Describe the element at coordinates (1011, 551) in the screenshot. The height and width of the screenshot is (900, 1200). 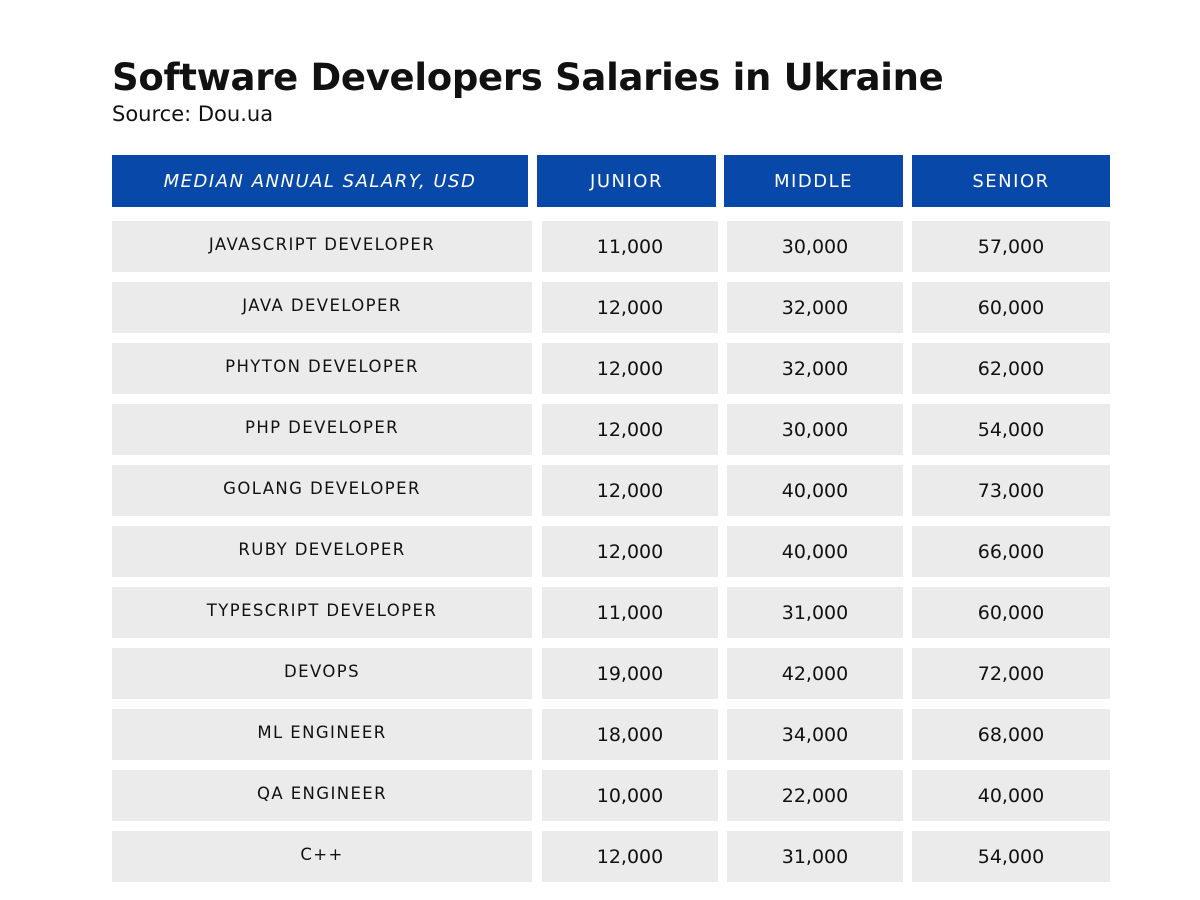
I see `senior-salary-cell: 66,000` at that location.